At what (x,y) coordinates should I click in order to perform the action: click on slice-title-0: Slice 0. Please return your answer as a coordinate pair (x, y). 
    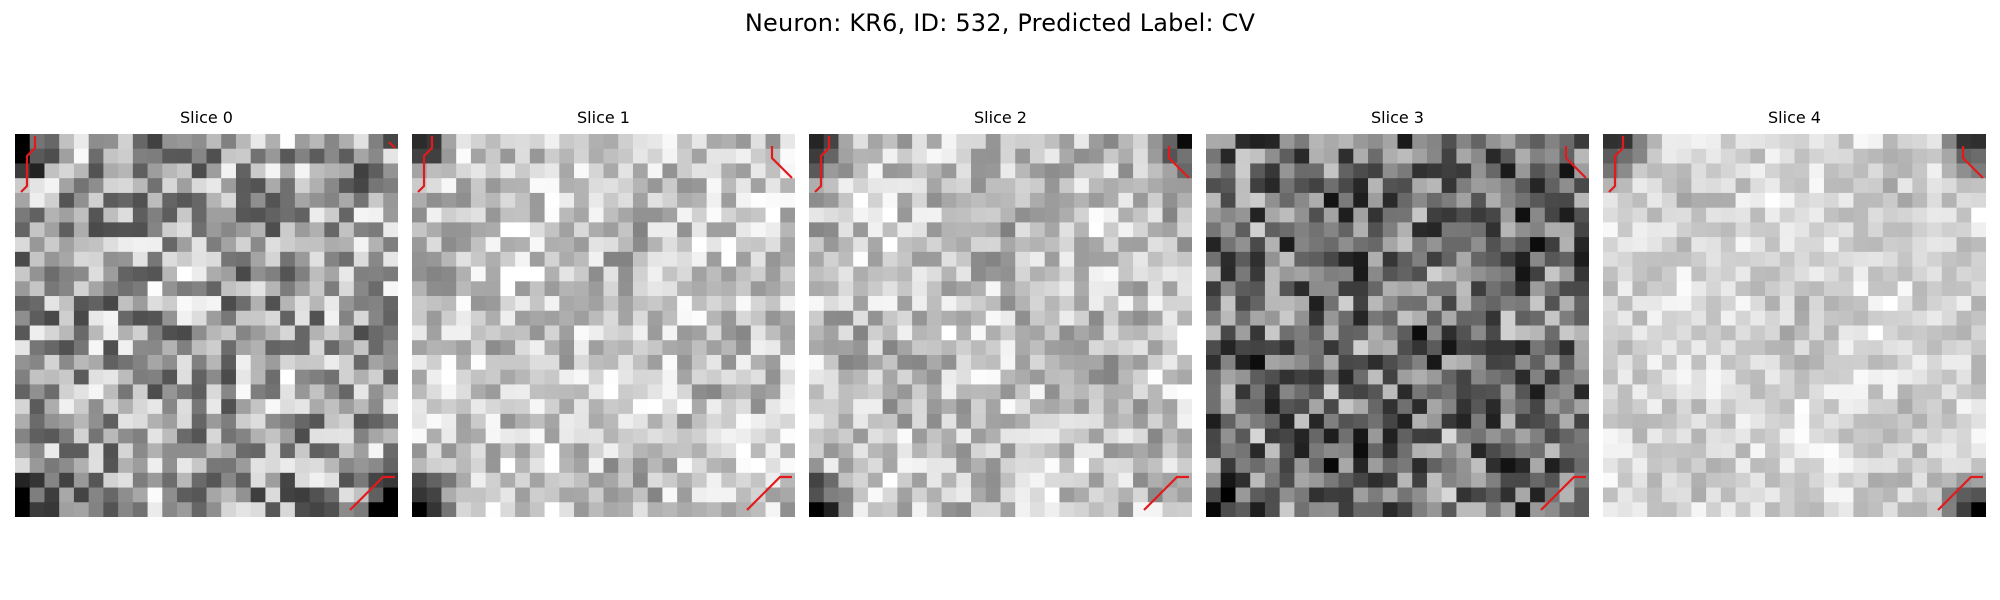
    Looking at the image, I should click on (206, 117).